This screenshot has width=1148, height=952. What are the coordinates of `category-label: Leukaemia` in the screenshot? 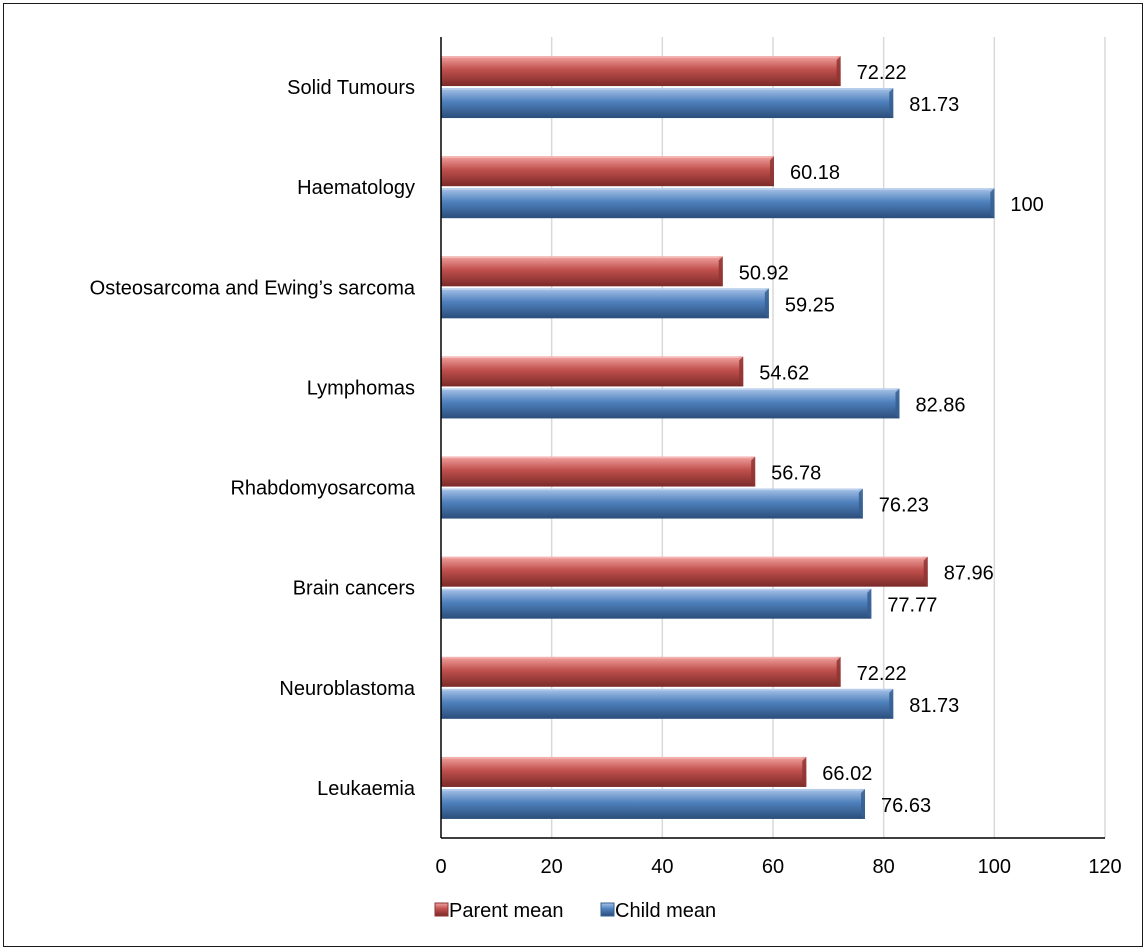 It's located at (366, 789).